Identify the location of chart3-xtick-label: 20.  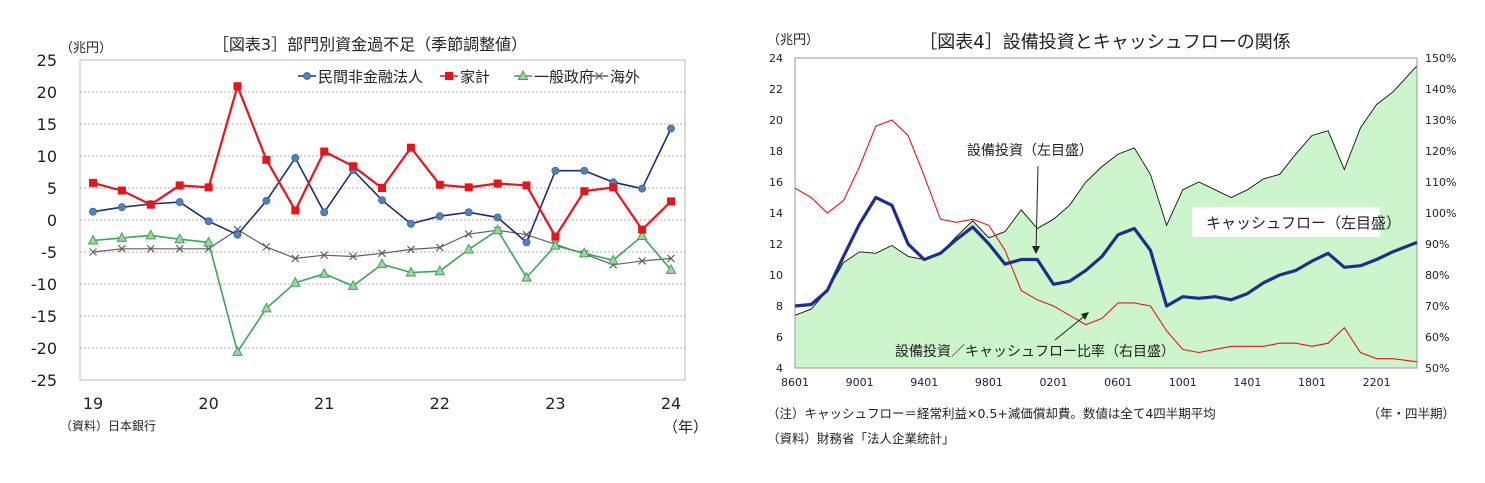
(208, 403).